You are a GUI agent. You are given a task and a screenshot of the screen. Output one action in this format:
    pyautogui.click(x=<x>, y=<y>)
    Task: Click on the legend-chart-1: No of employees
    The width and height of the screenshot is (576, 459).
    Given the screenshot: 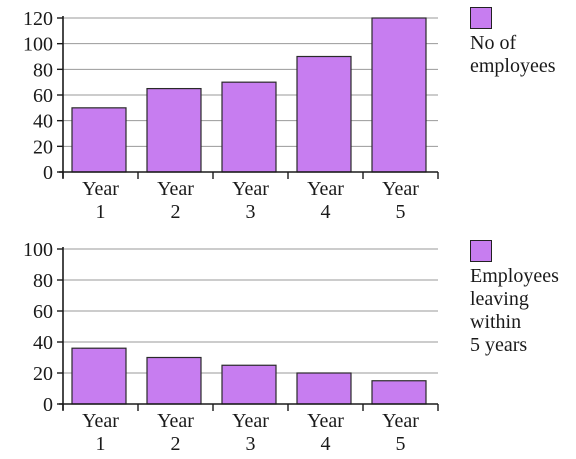 What is the action you would take?
    pyautogui.click(x=513, y=42)
    